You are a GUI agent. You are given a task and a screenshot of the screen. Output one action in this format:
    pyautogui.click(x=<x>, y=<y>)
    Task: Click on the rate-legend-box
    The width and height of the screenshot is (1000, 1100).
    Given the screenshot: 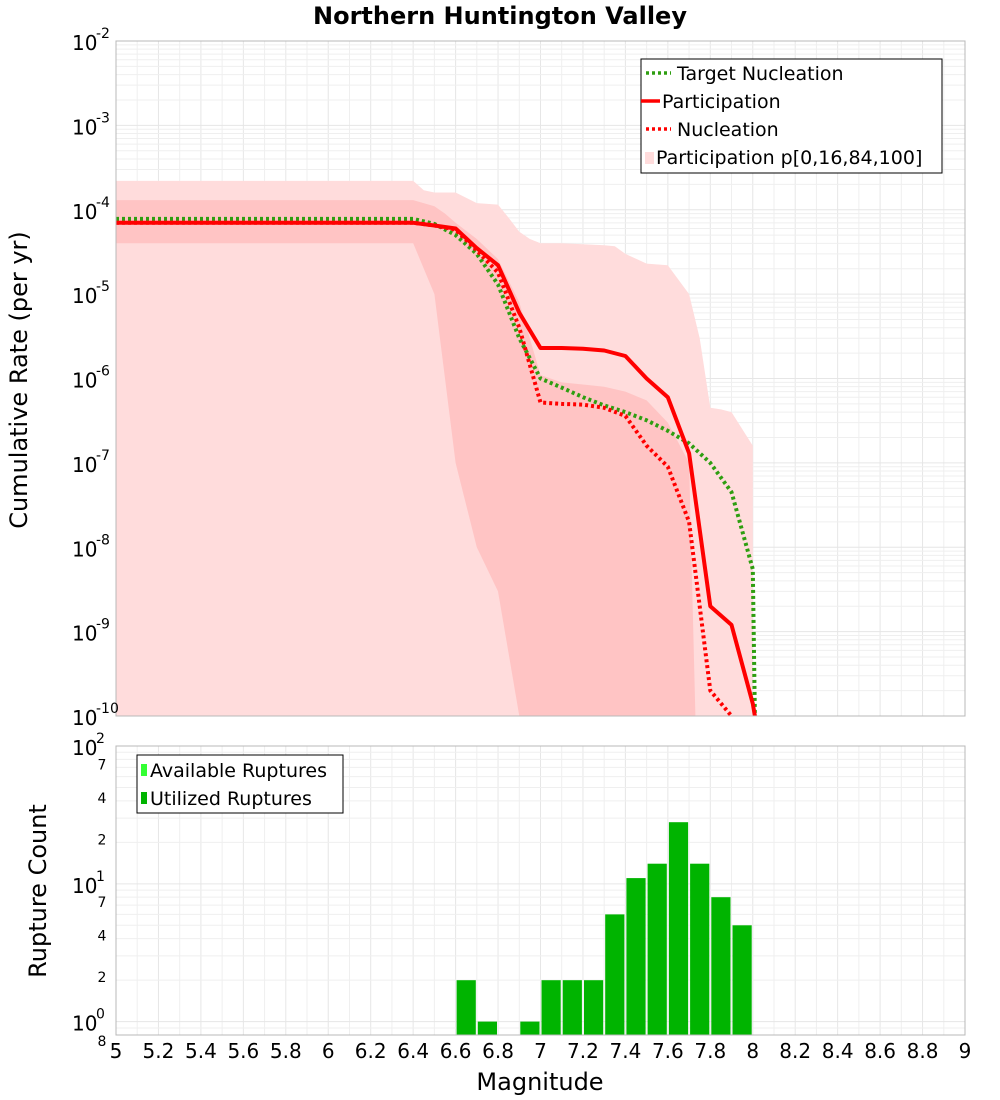 What is the action you would take?
    pyautogui.click(x=791, y=116)
    